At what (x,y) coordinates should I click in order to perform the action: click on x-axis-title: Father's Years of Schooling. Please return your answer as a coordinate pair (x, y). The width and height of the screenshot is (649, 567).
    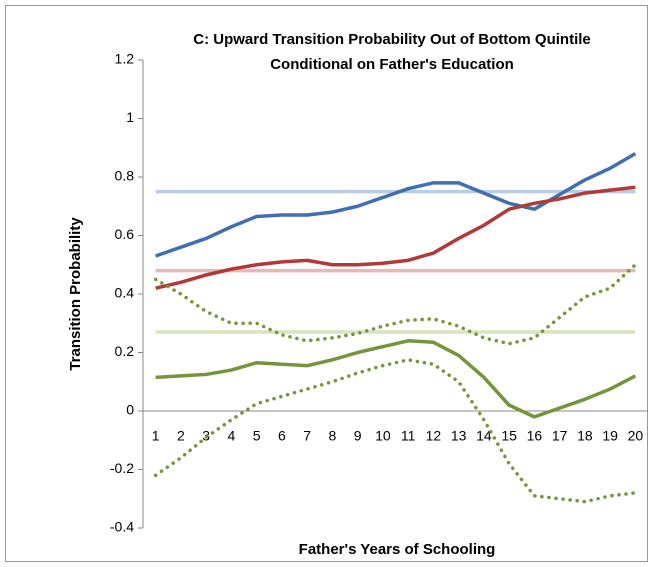
    Looking at the image, I should click on (397, 549).